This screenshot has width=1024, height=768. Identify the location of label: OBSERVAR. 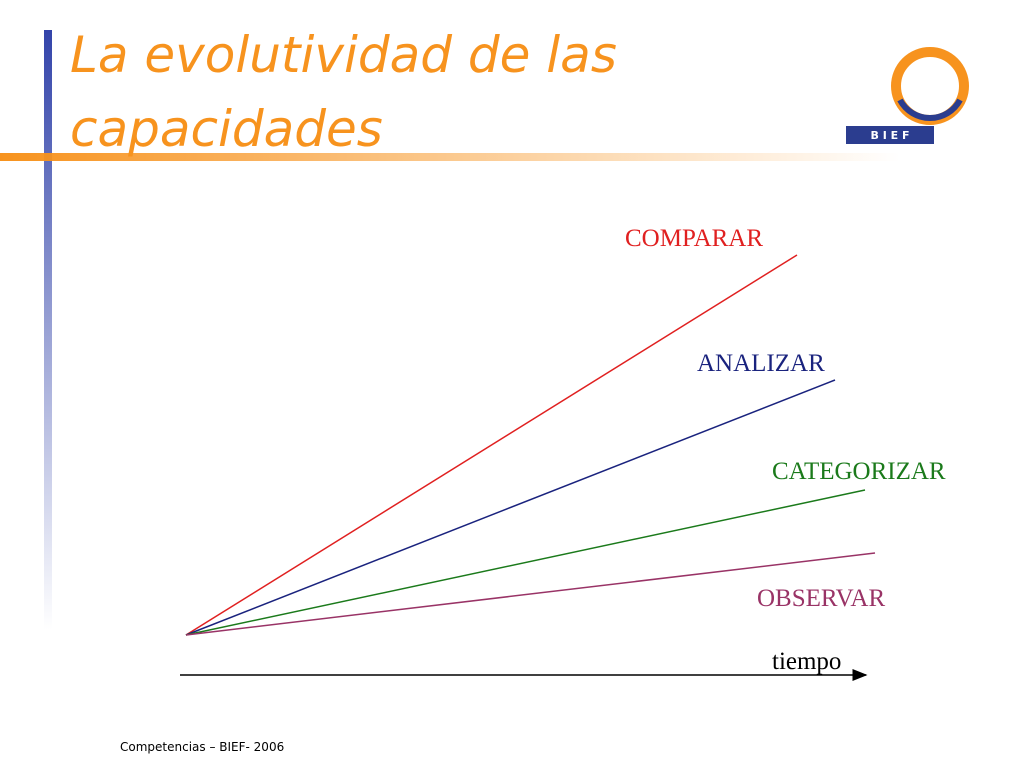
(821, 598).